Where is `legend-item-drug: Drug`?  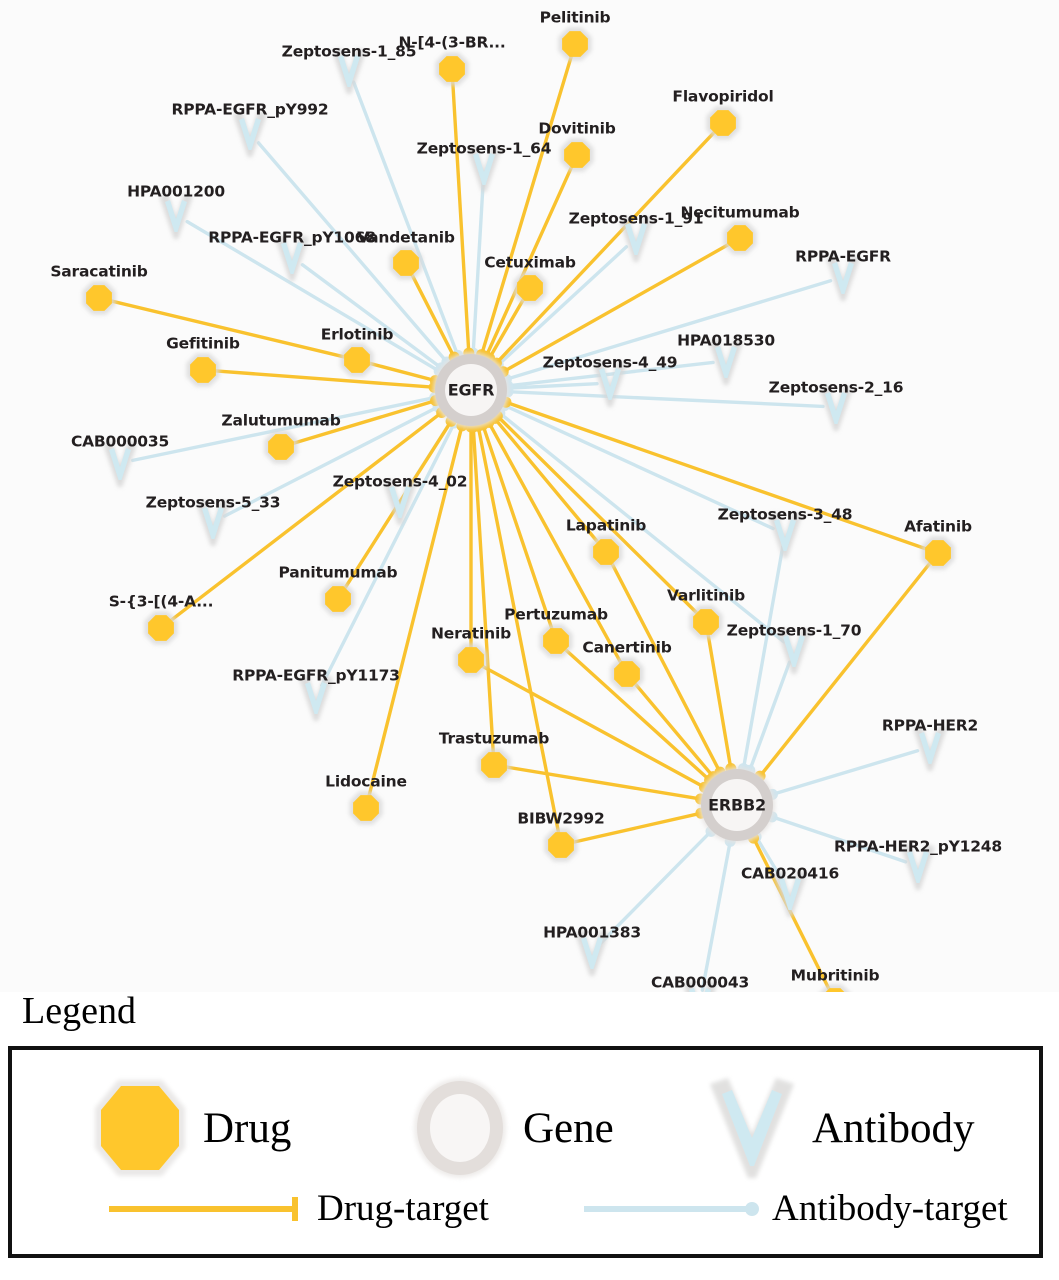
legend-item-drug: Drug is located at coordinates (189, 1128).